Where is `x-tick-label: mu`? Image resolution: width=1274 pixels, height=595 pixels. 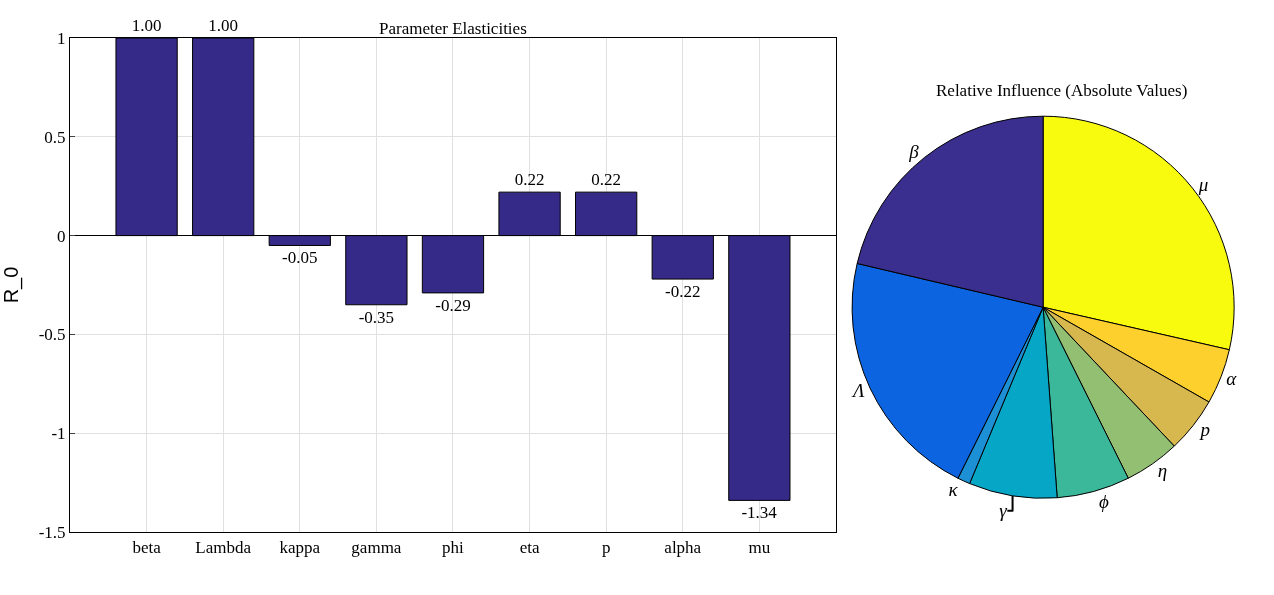
x-tick-label: mu is located at coordinates (759, 548).